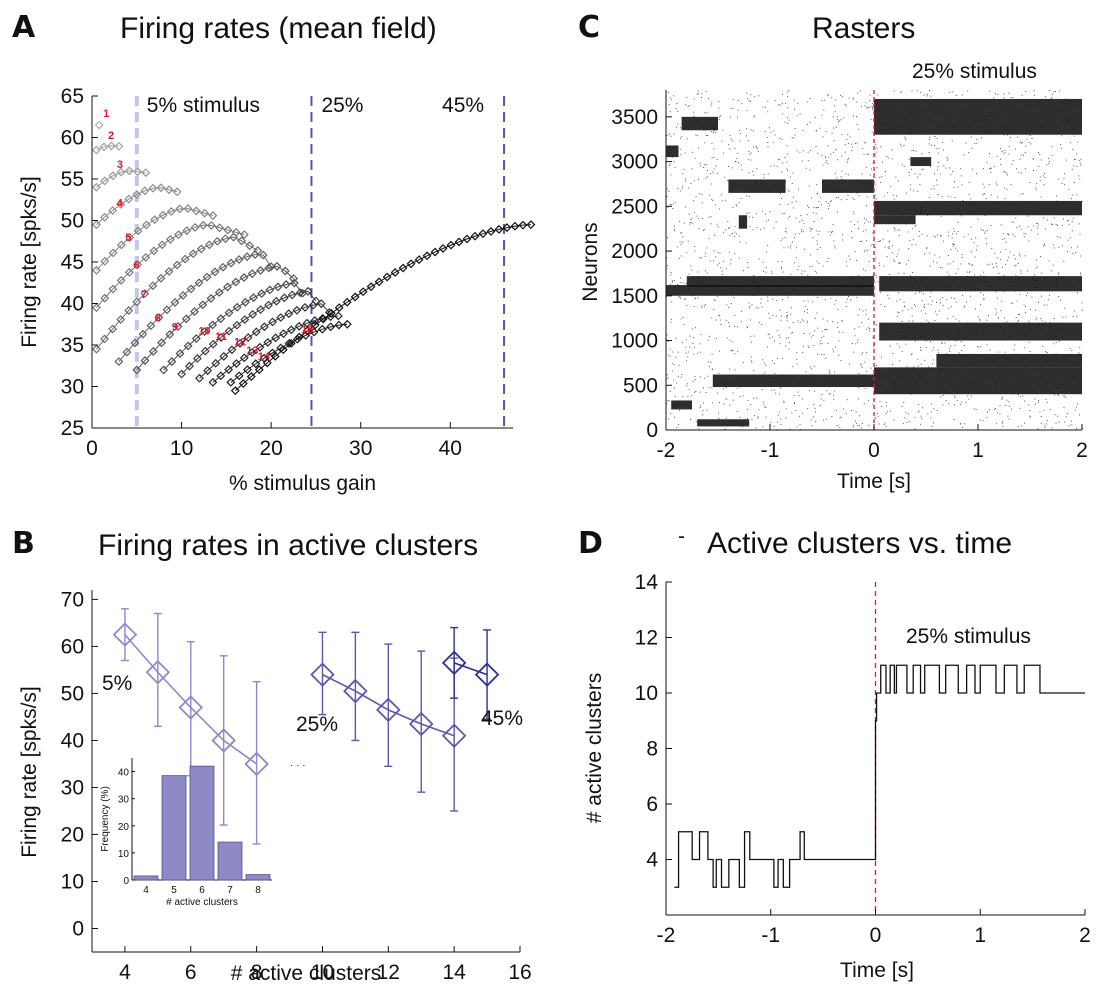 The image size is (1099, 985). I want to click on a-series-number-label: 8, so click(158, 319).